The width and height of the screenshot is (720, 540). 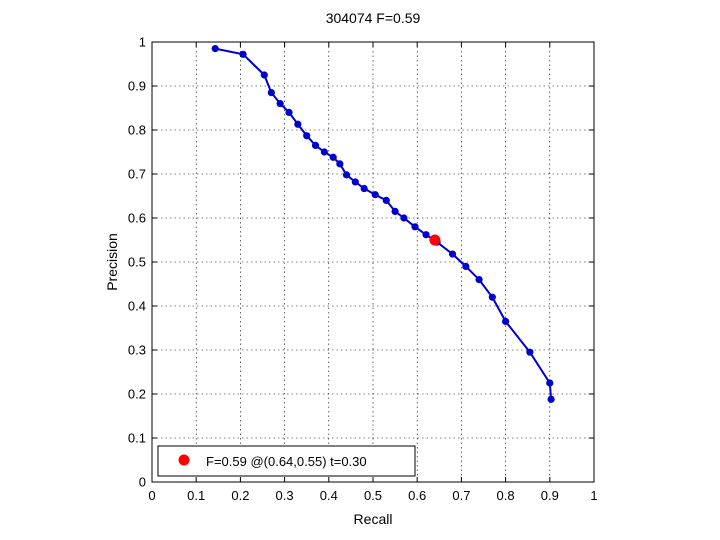 What do you see at coordinates (142, 42) in the screenshot?
I see `y-tick-label: 1` at bounding box center [142, 42].